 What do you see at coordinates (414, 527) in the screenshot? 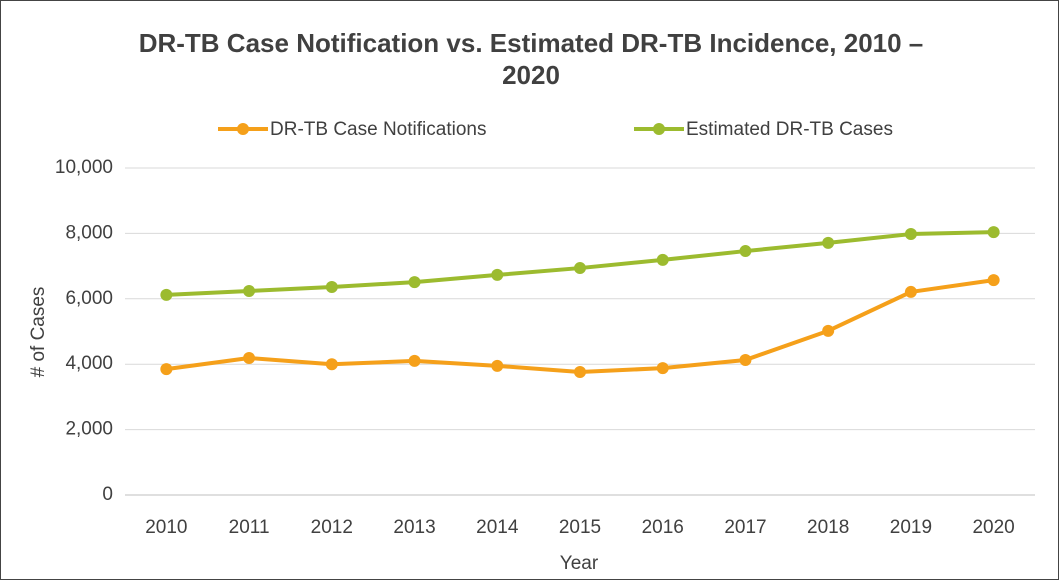
I see `x-tick-label: 2013` at bounding box center [414, 527].